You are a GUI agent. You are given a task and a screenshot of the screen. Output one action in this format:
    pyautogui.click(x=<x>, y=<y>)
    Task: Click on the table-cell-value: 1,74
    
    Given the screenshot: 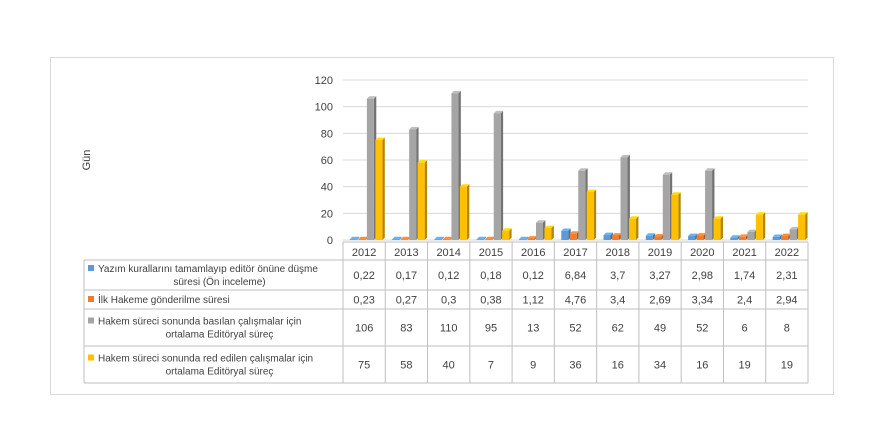 What is the action you would take?
    pyautogui.click(x=744, y=276)
    